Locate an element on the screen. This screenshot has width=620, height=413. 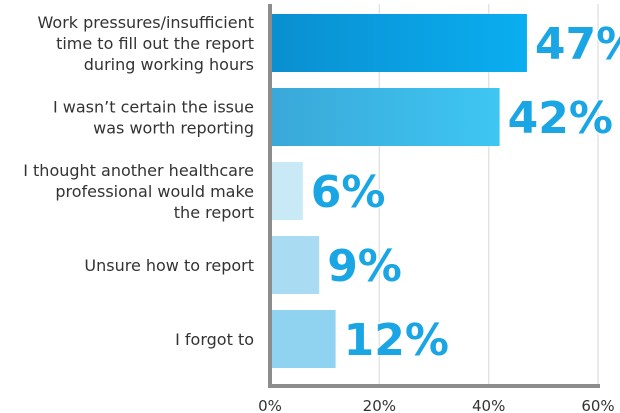
x-tick-label: 0% is located at coordinates (270, 405).